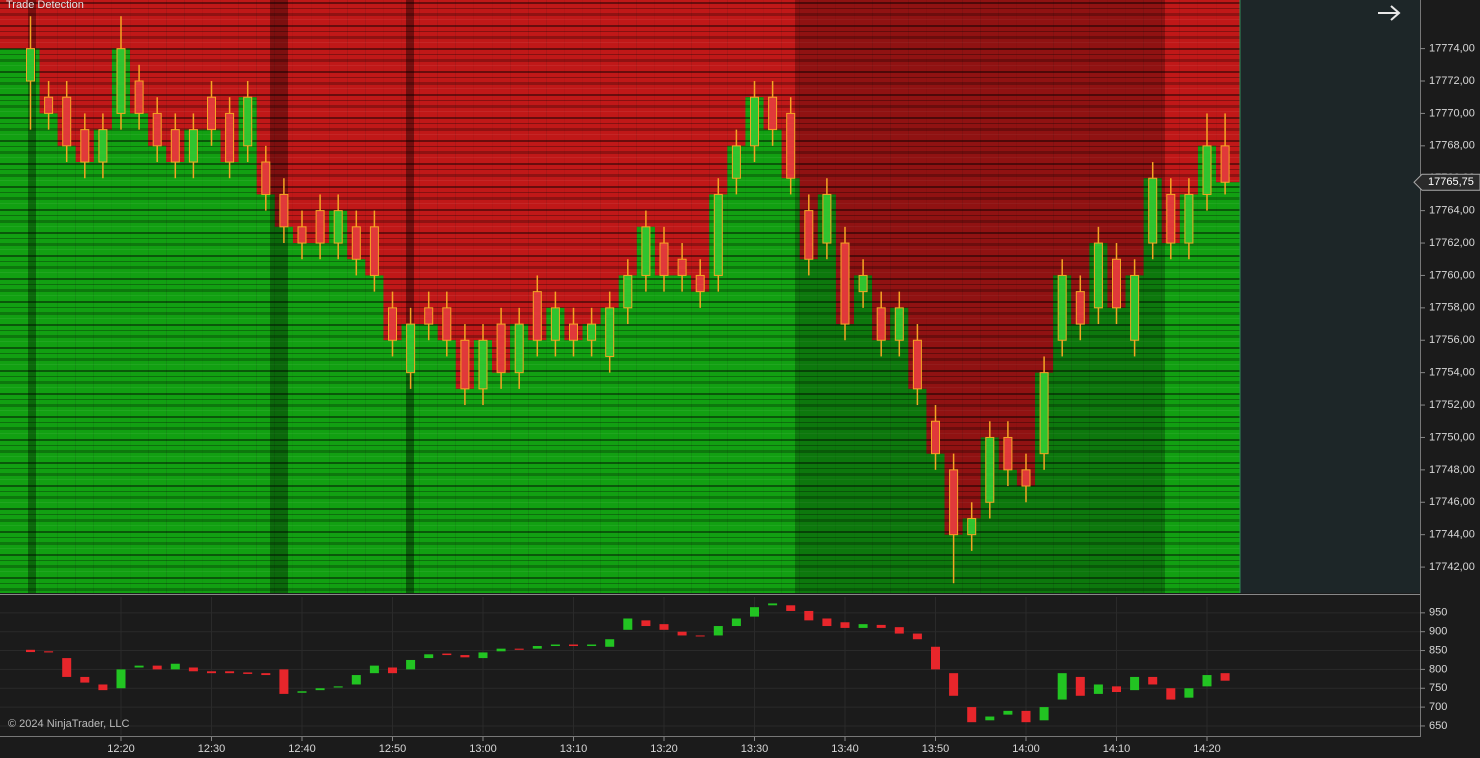  What do you see at coordinates (1452, 535) in the screenshot?
I see `y-tick-label: 17744,00` at bounding box center [1452, 535].